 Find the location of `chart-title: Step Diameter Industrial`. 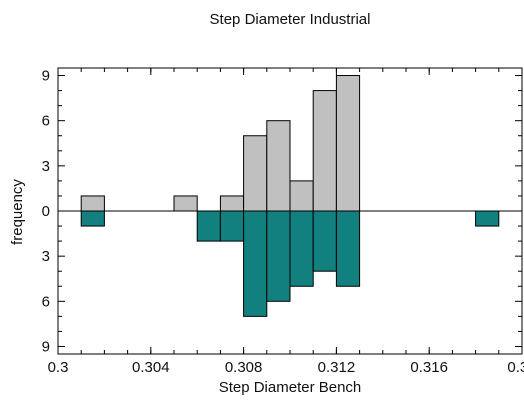

chart-title: Step Diameter Industrial is located at coordinates (290, 19).